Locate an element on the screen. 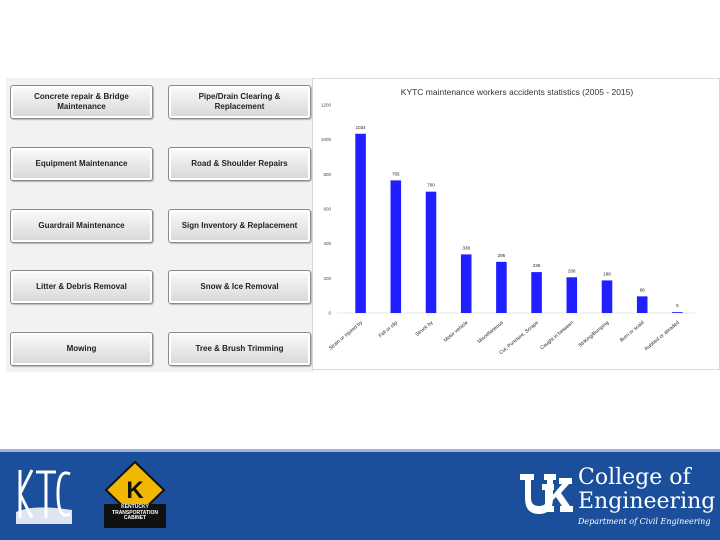 Image resolution: width=720 pixels, height=540 pixels. category-label: Miscellaneous is located at coordinates (491, 332).